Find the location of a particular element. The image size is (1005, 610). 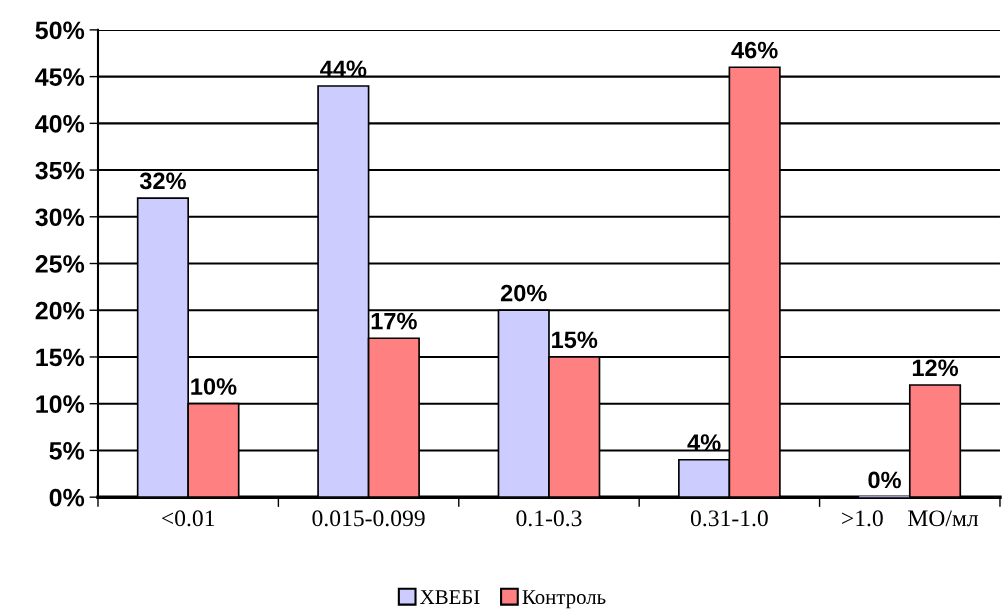

x-tick-label: <0.01 is located at coordinates (188, 518).